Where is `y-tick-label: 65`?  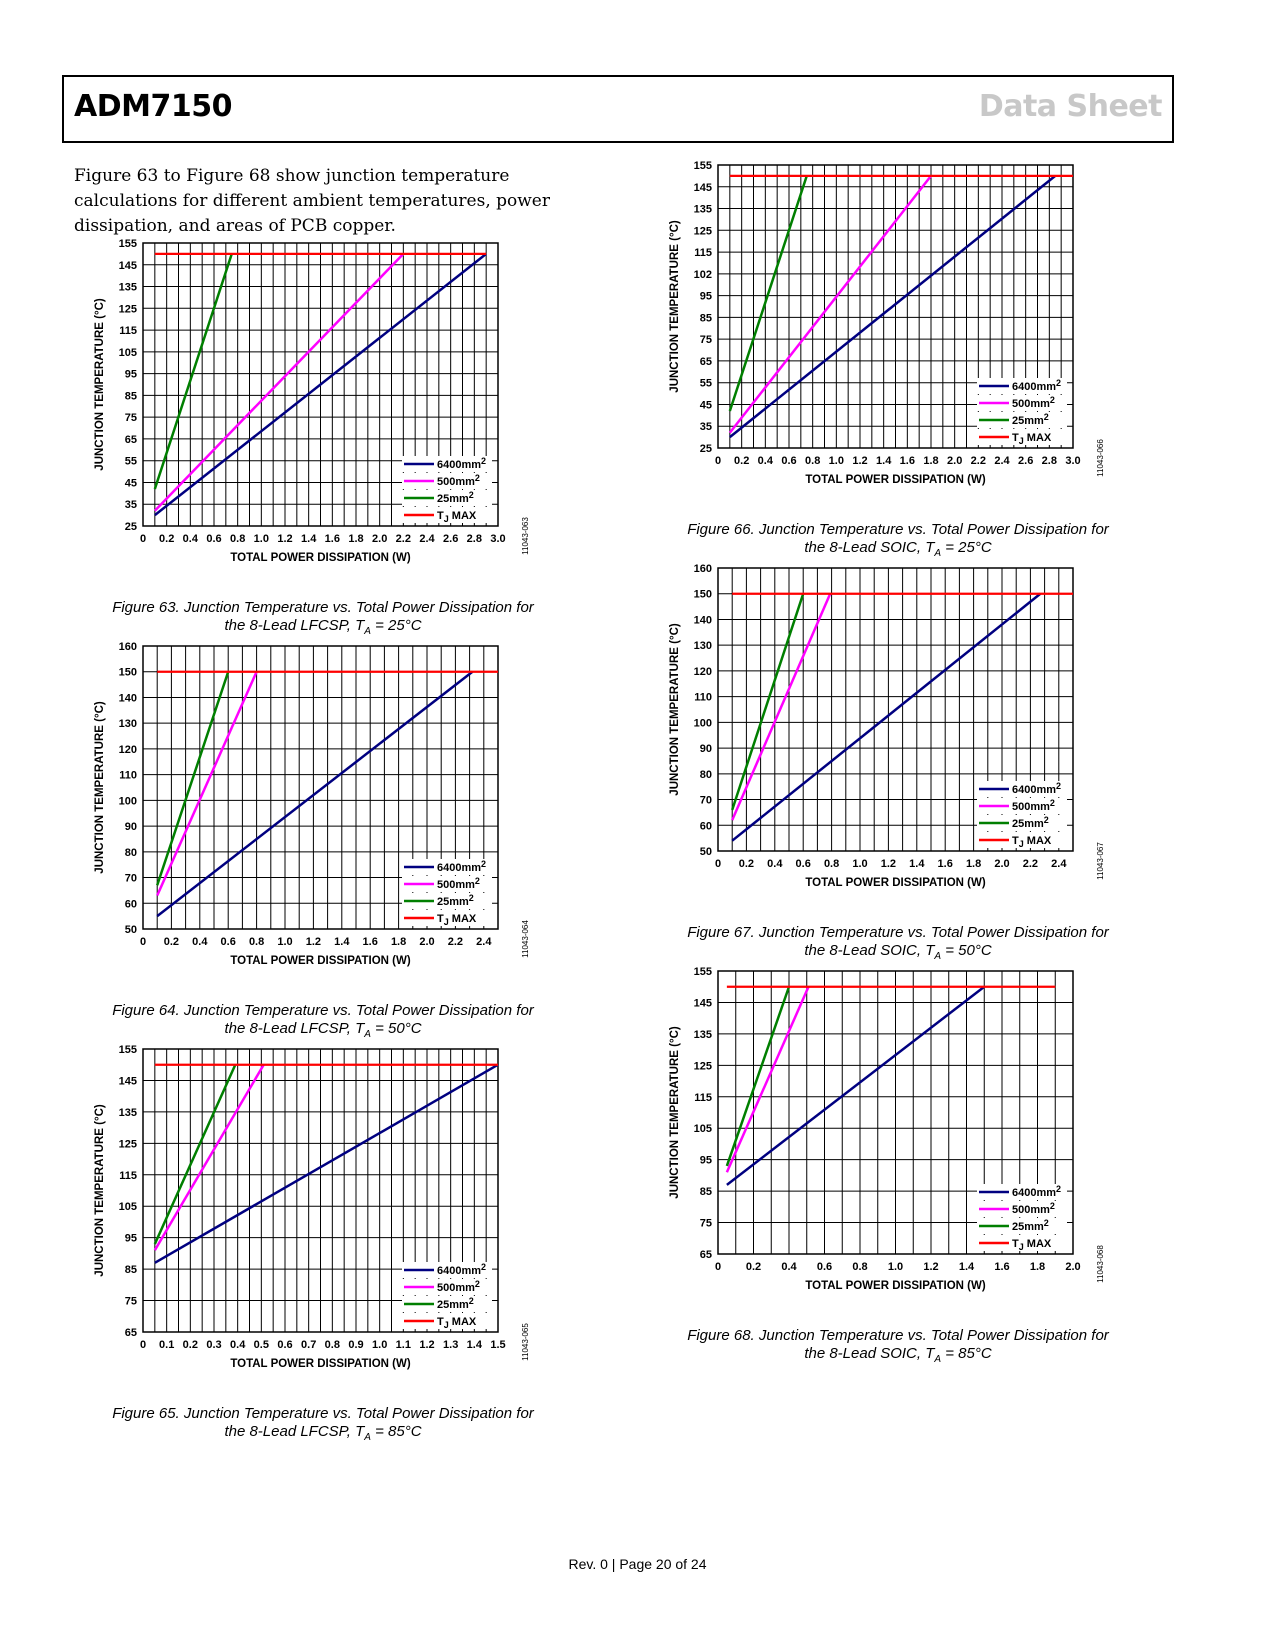 y-tick-label: 65 is located at coordinates (131, 440).